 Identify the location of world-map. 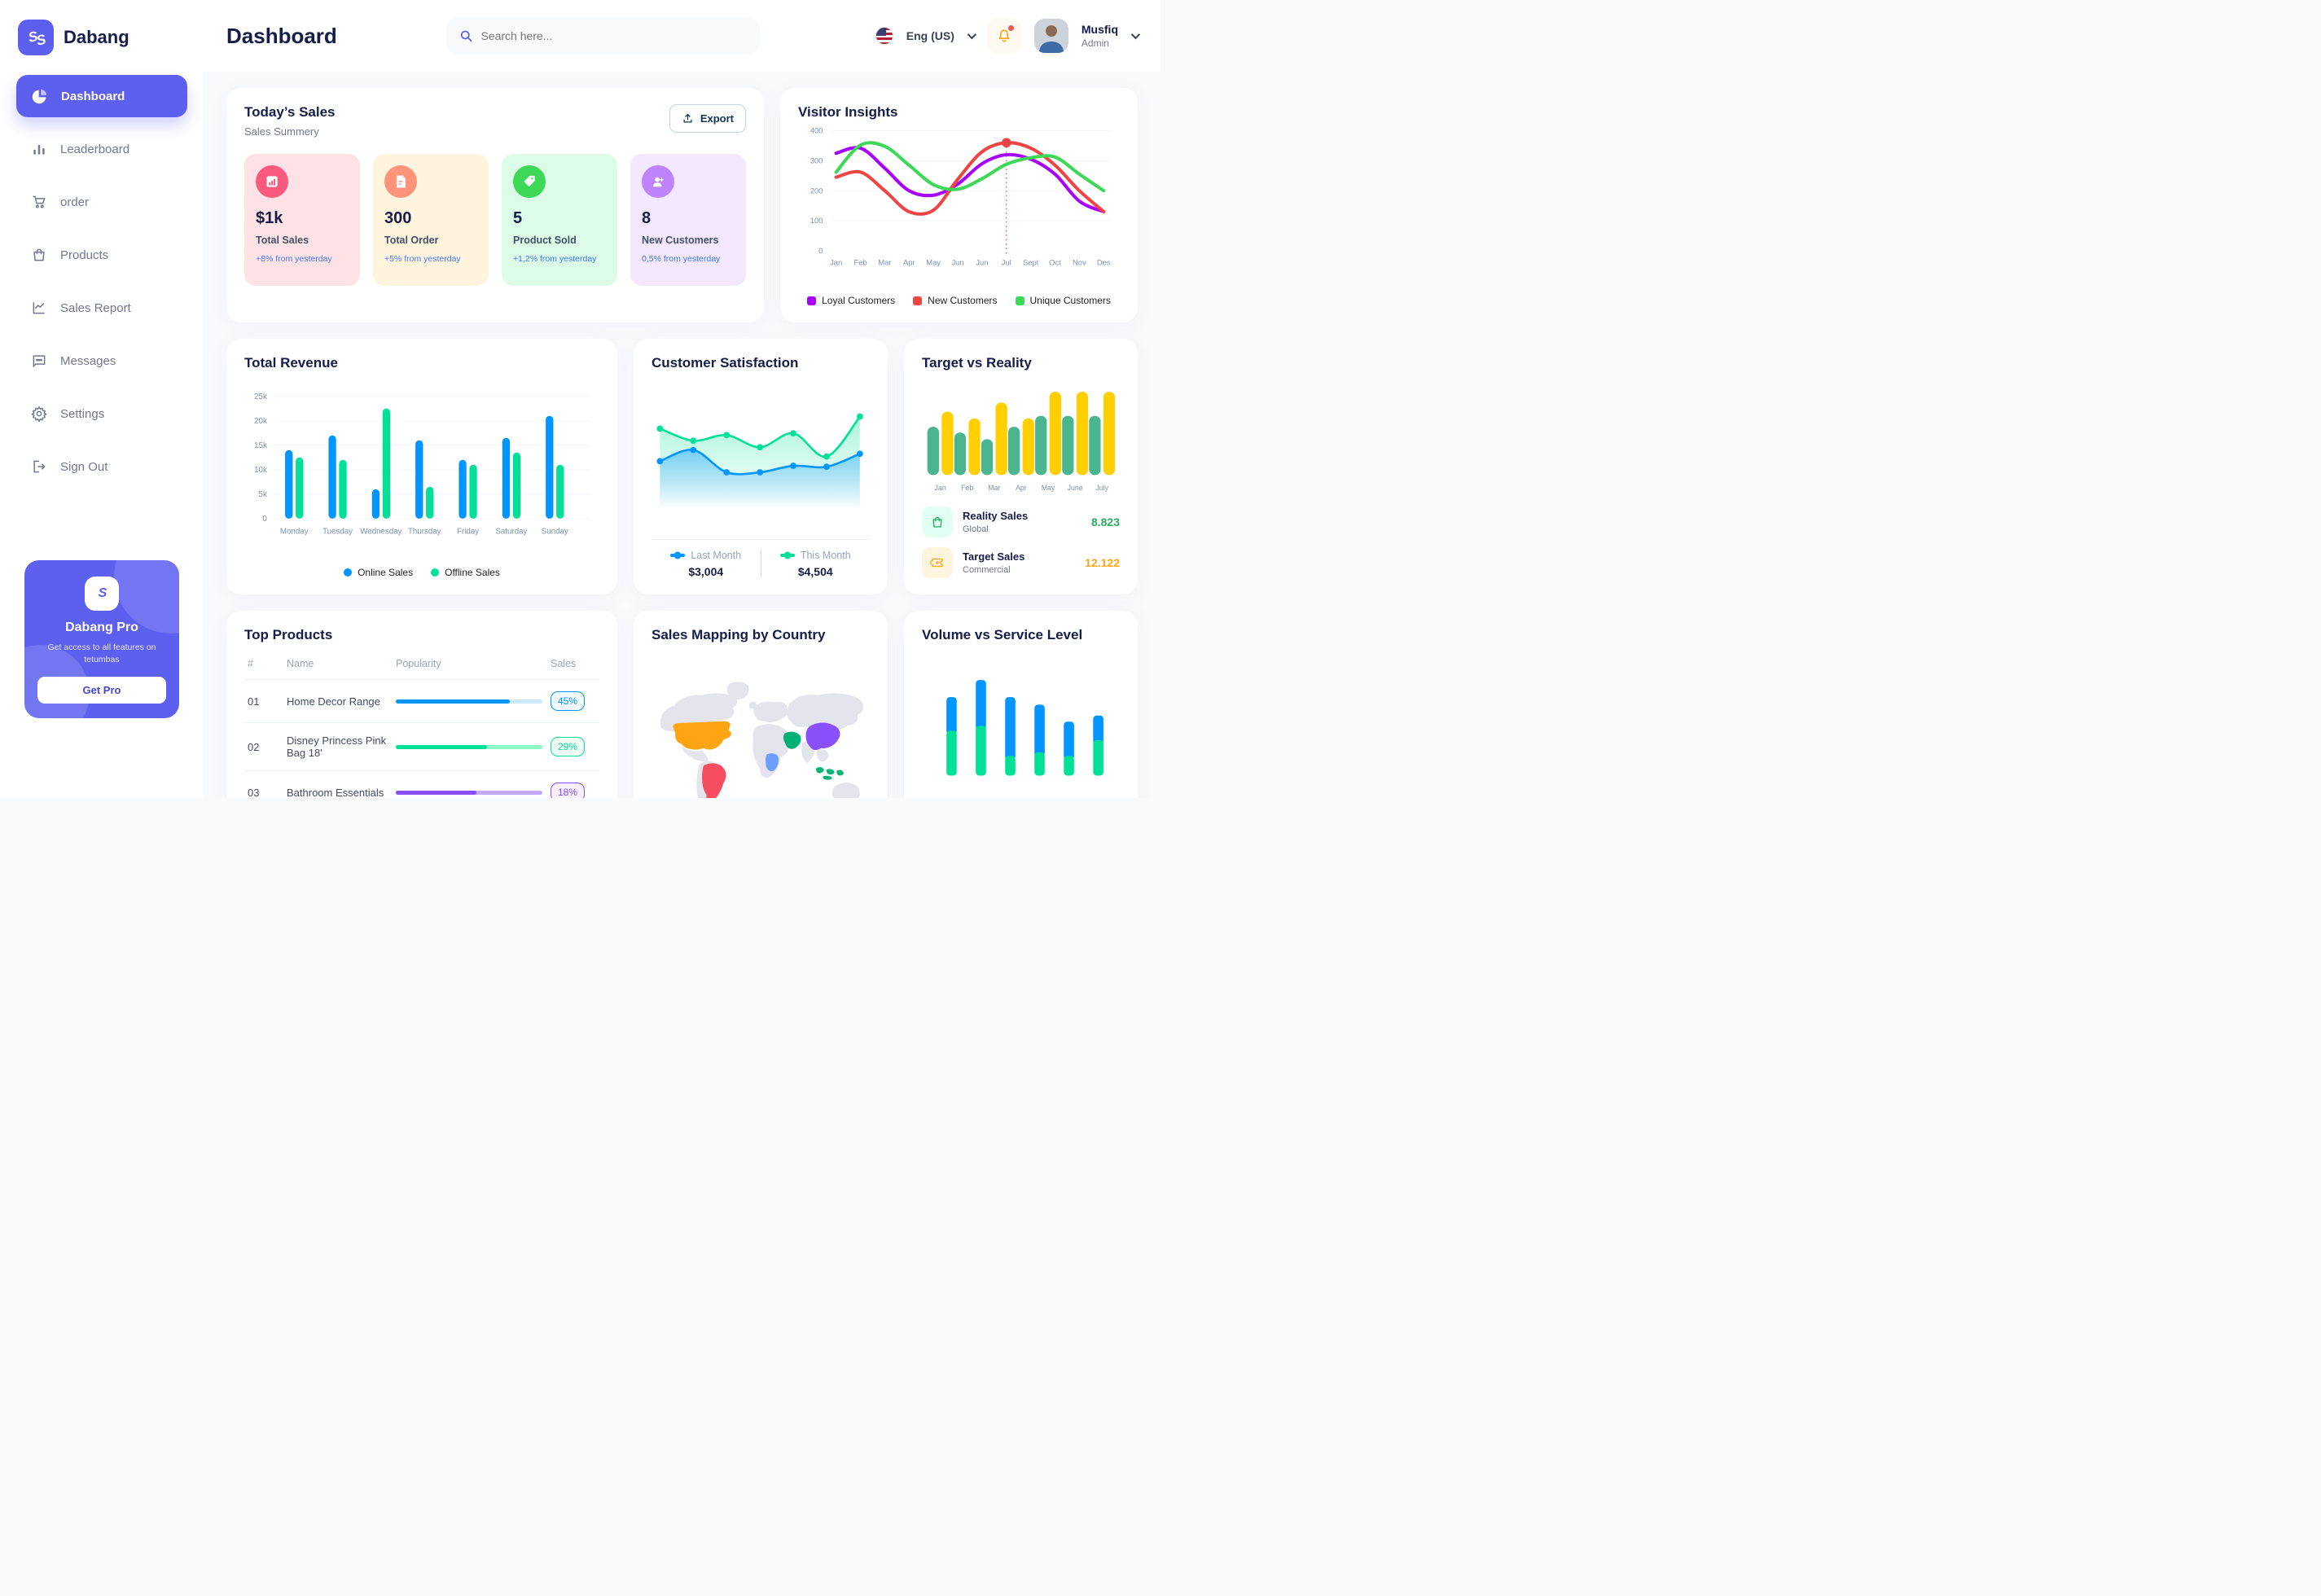
(762, 740).